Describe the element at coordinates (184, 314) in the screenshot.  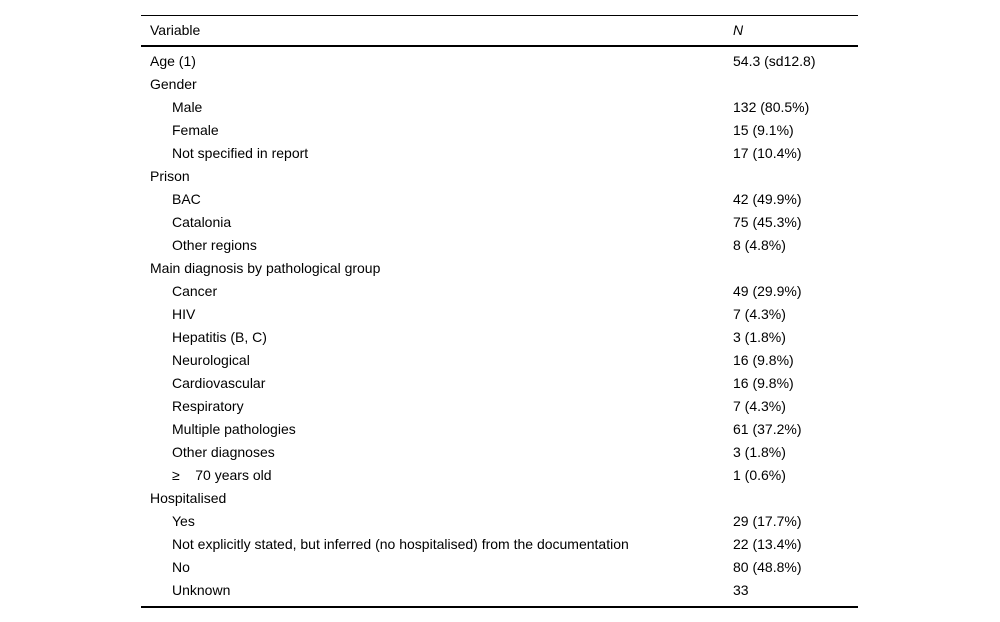
I see `row-label: HIV` at that location.